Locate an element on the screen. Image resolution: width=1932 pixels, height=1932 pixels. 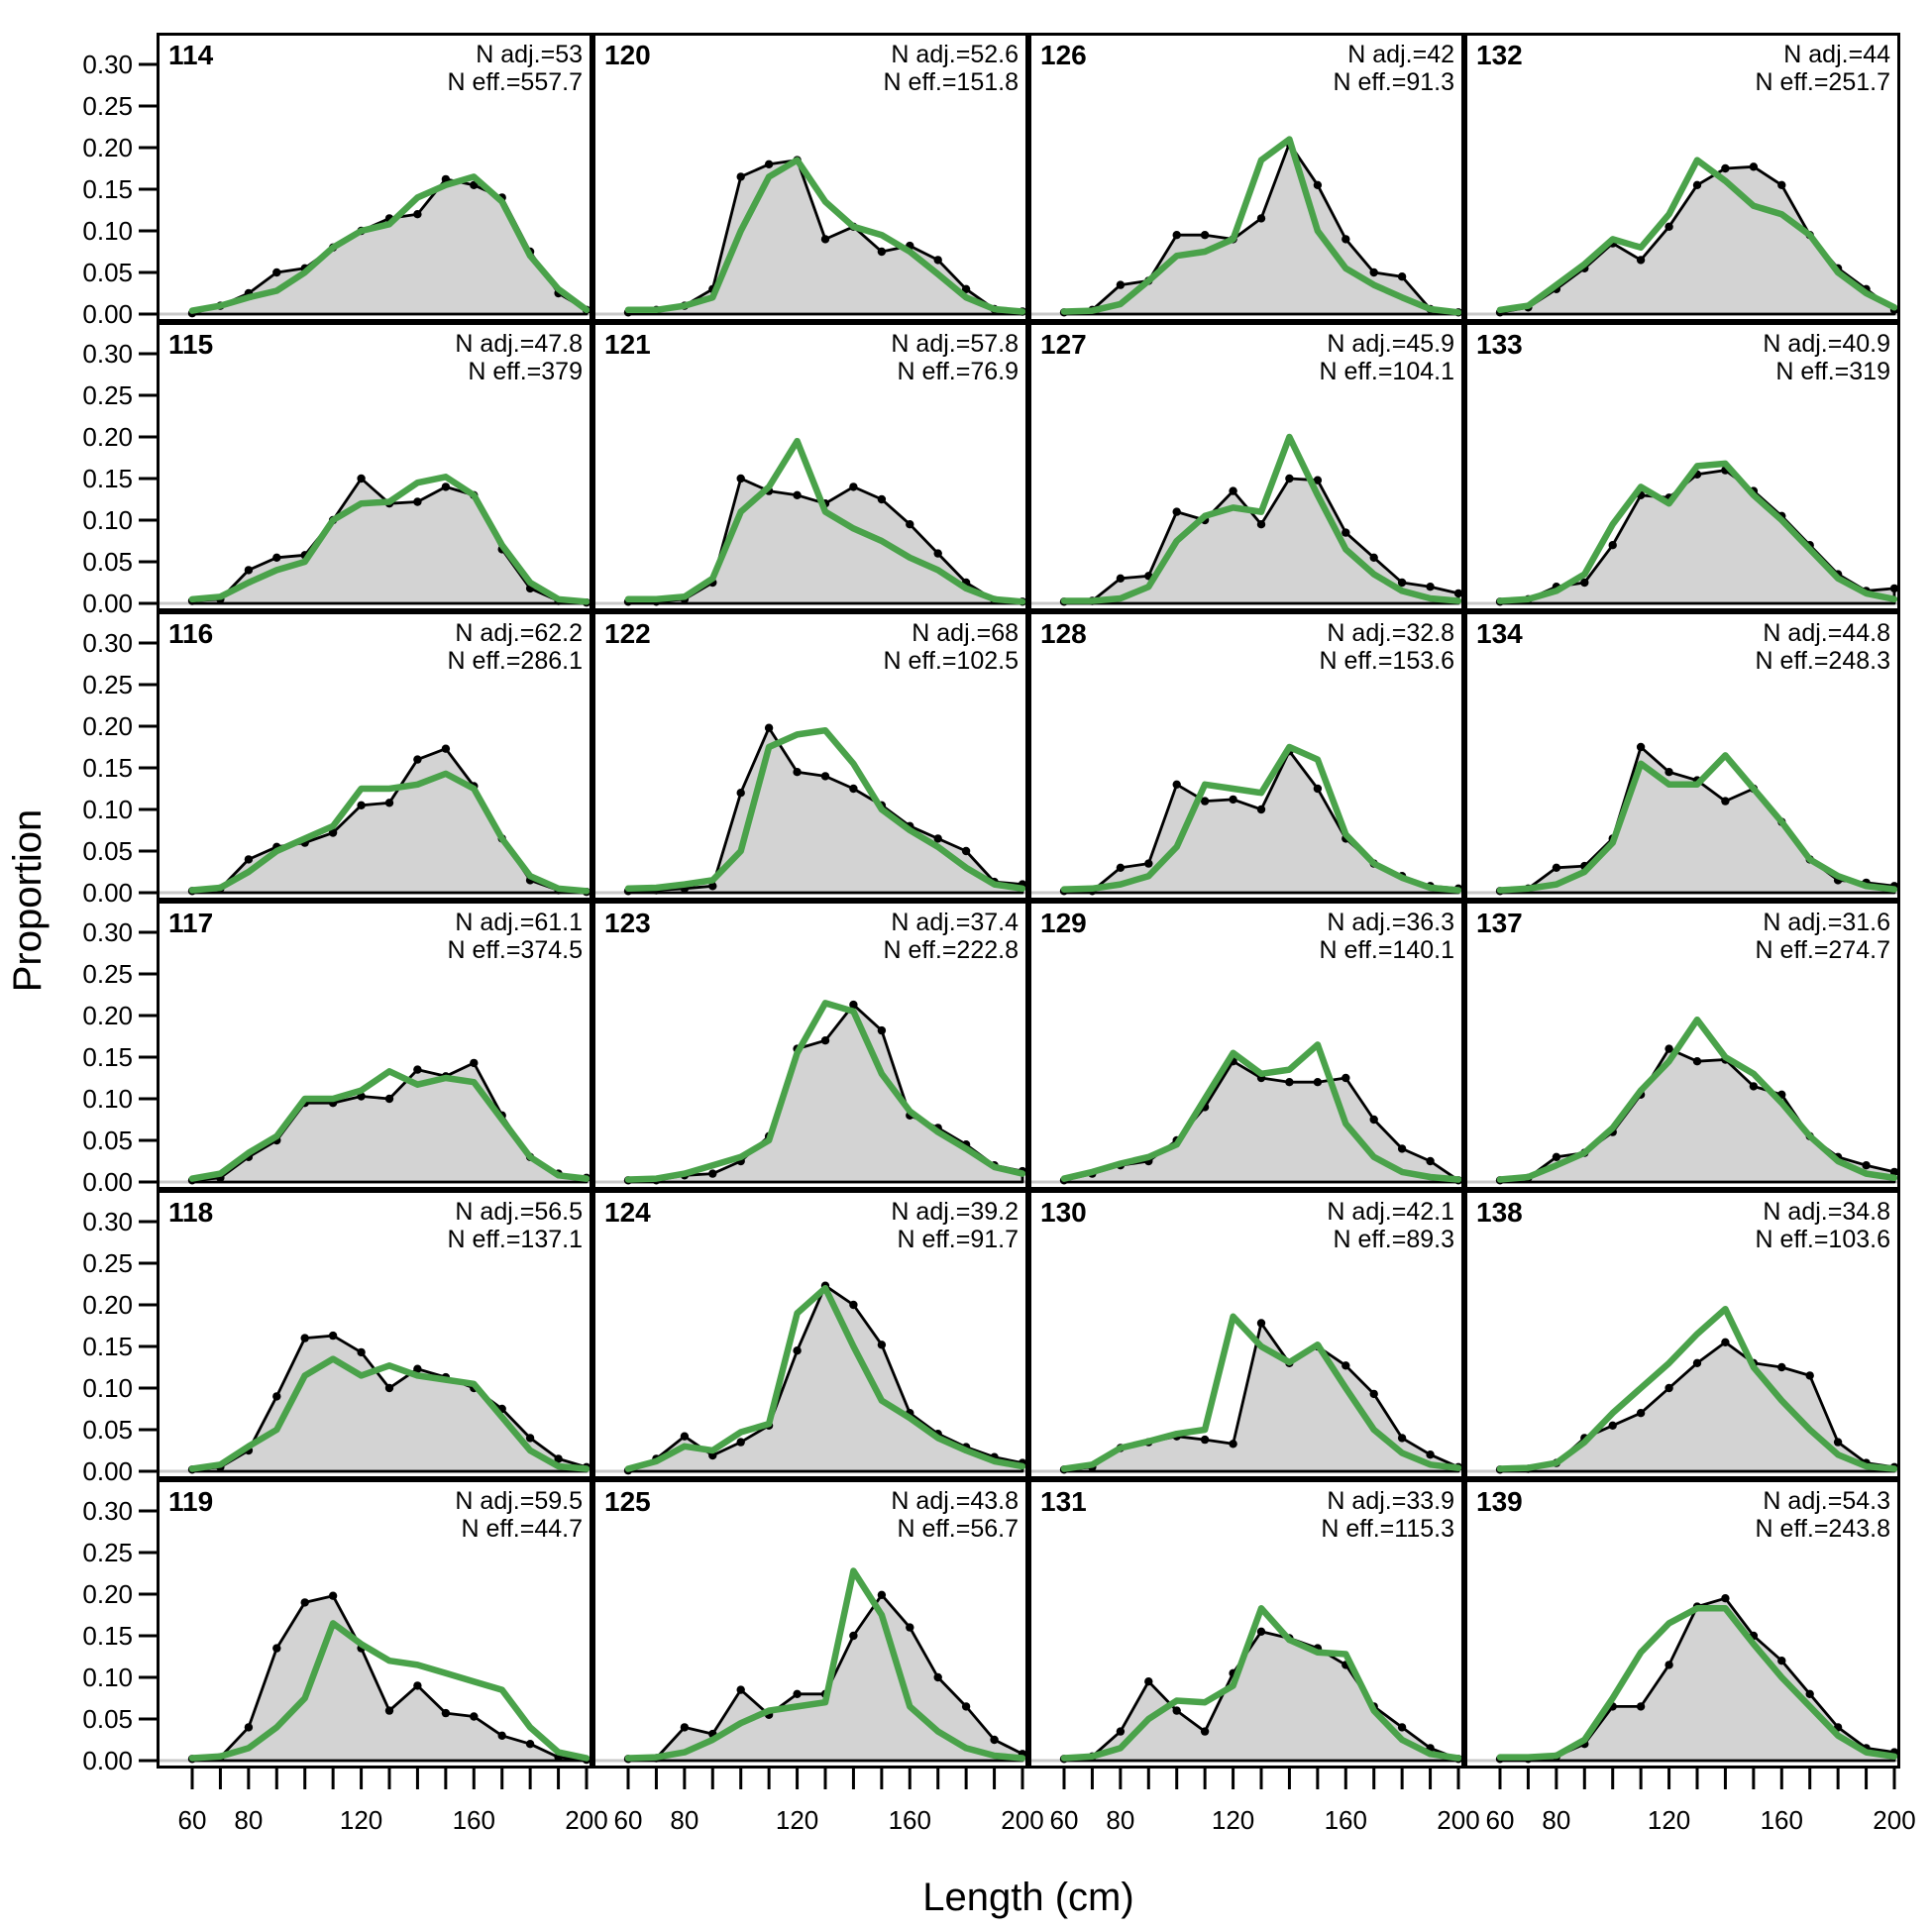
y-tick-label: 0.00 is located at coordinates (107, 893).